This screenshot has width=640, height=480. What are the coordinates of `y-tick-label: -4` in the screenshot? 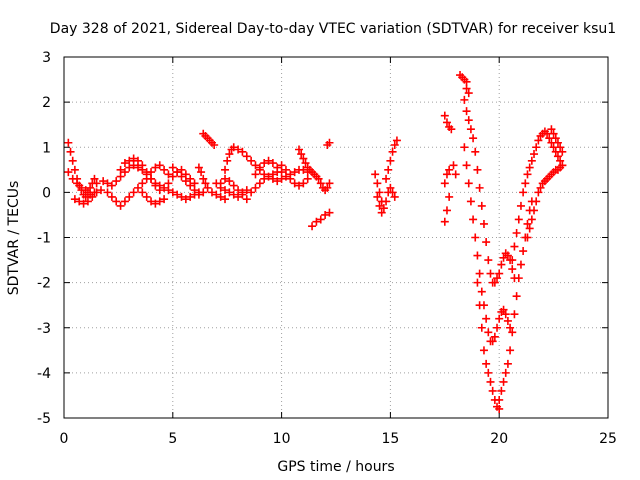 It's located at (44, 374).